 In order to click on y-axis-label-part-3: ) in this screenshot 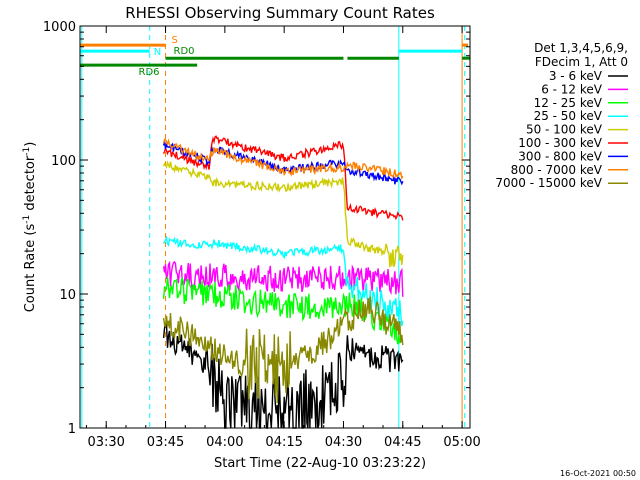, I will do `click(30, 144)`.